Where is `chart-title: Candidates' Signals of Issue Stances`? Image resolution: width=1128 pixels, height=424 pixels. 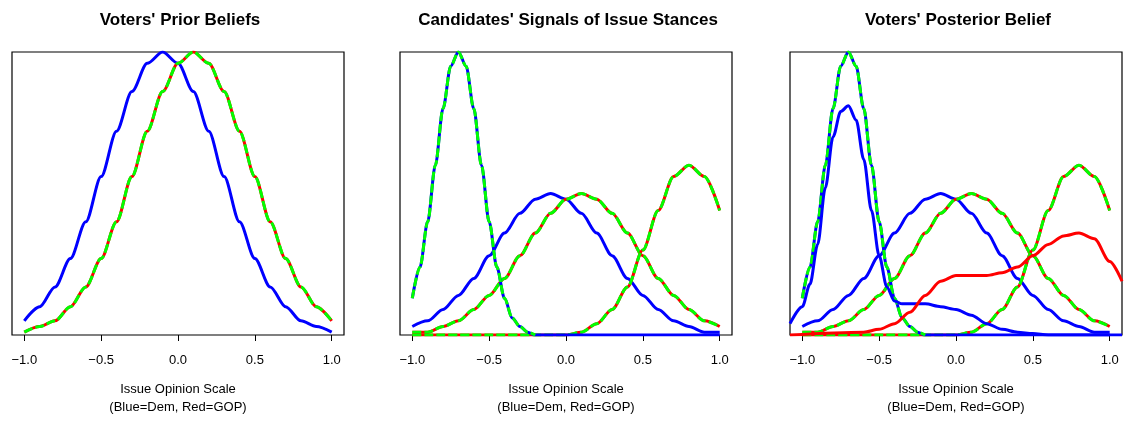
chart-title: Candidates' Signals of Issue Stances is located at coordinates (568, 19).